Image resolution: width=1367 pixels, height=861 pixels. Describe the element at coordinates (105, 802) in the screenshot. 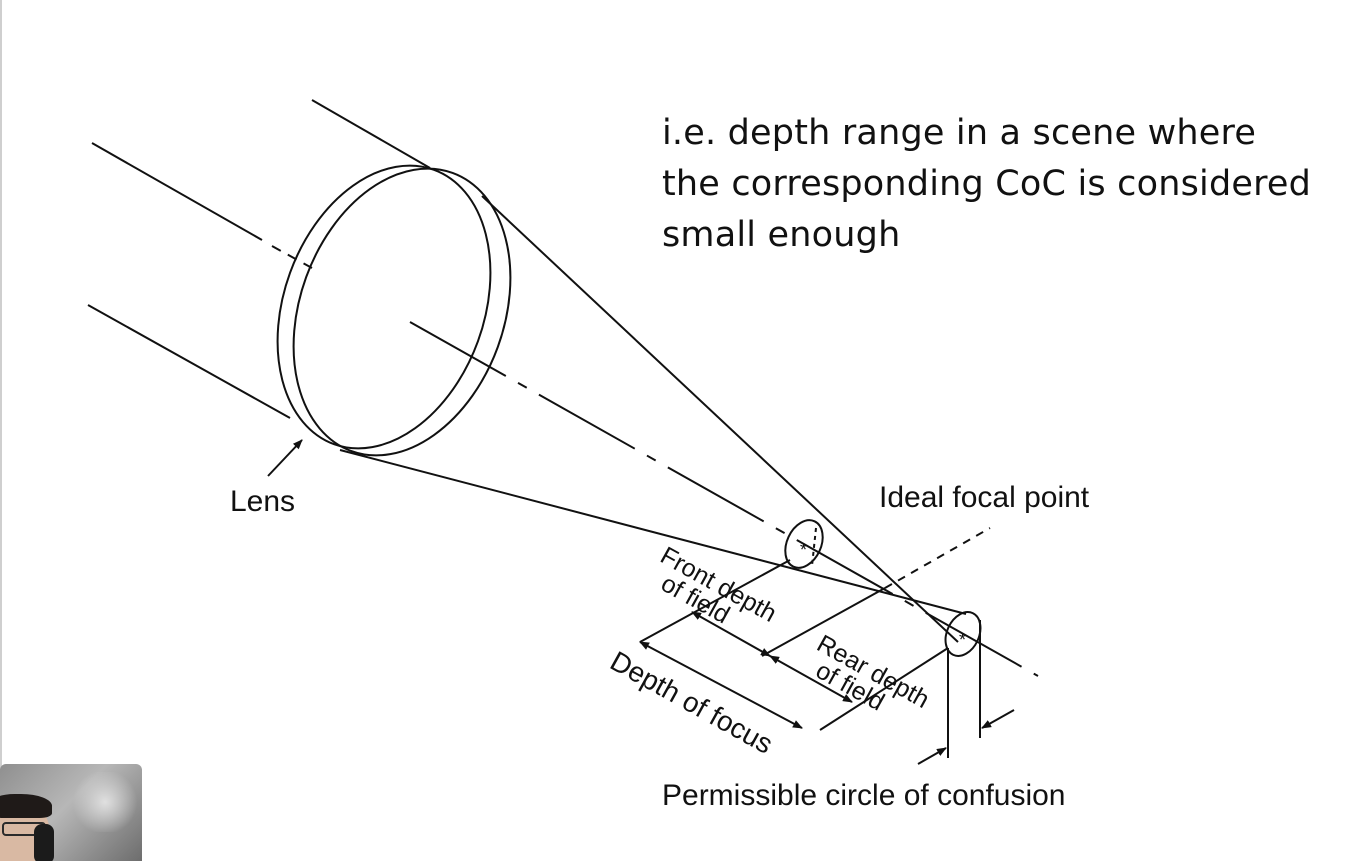

I see `webcam-light` at that location.